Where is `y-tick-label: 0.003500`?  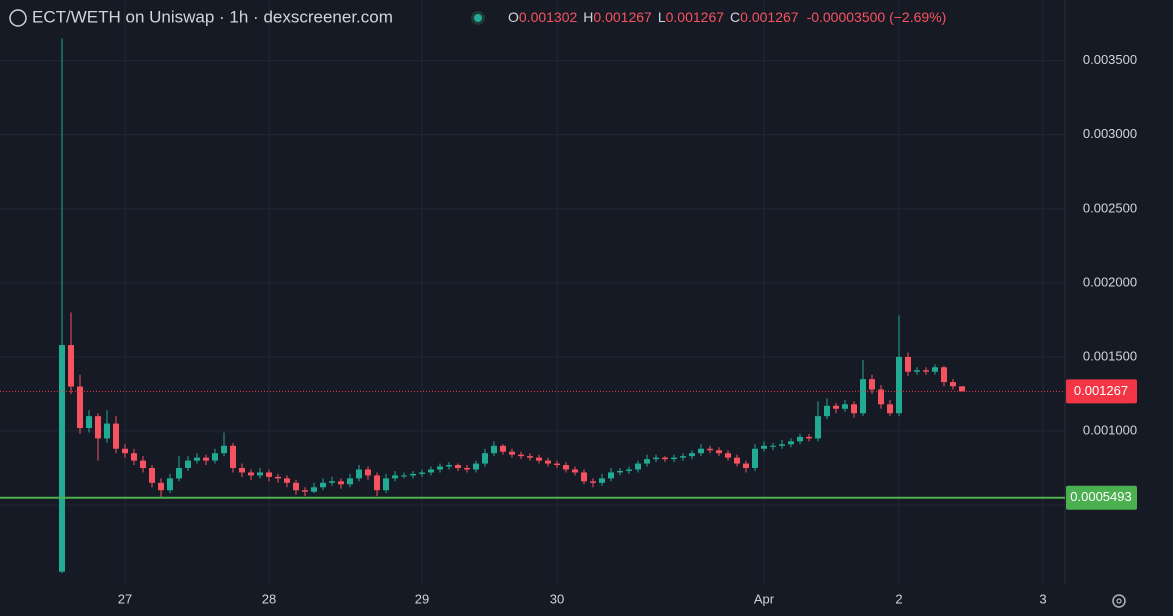 y-tick-label: 0.003500 is located at coordinates (1110, 59).